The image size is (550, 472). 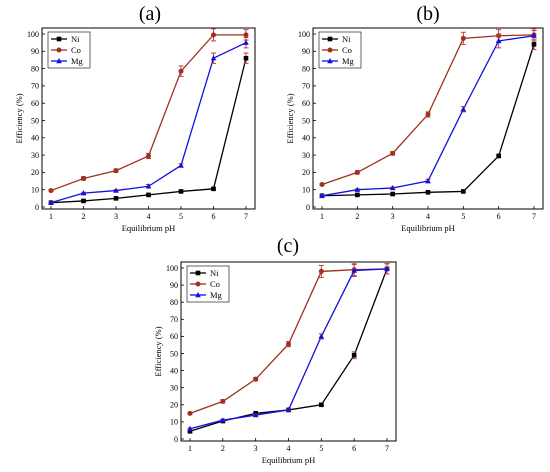 What do you see at coordinates (288, 246) in the screenshot?
I see `panel-label: (c)` at bounding box center [288, 246].